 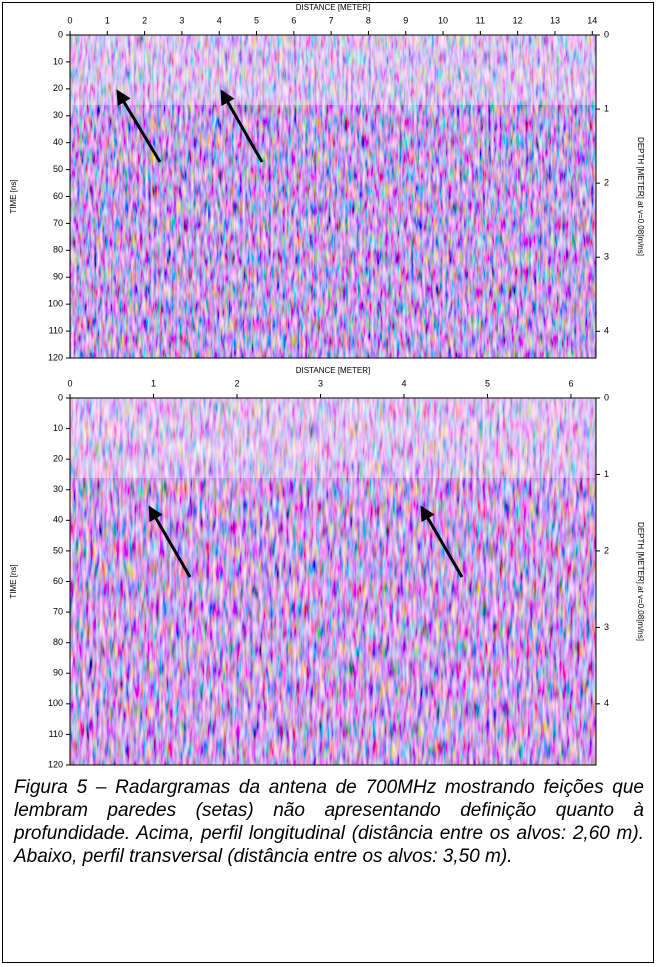 I want to click on x-tick-label: 8, so click(x=368, y=20).